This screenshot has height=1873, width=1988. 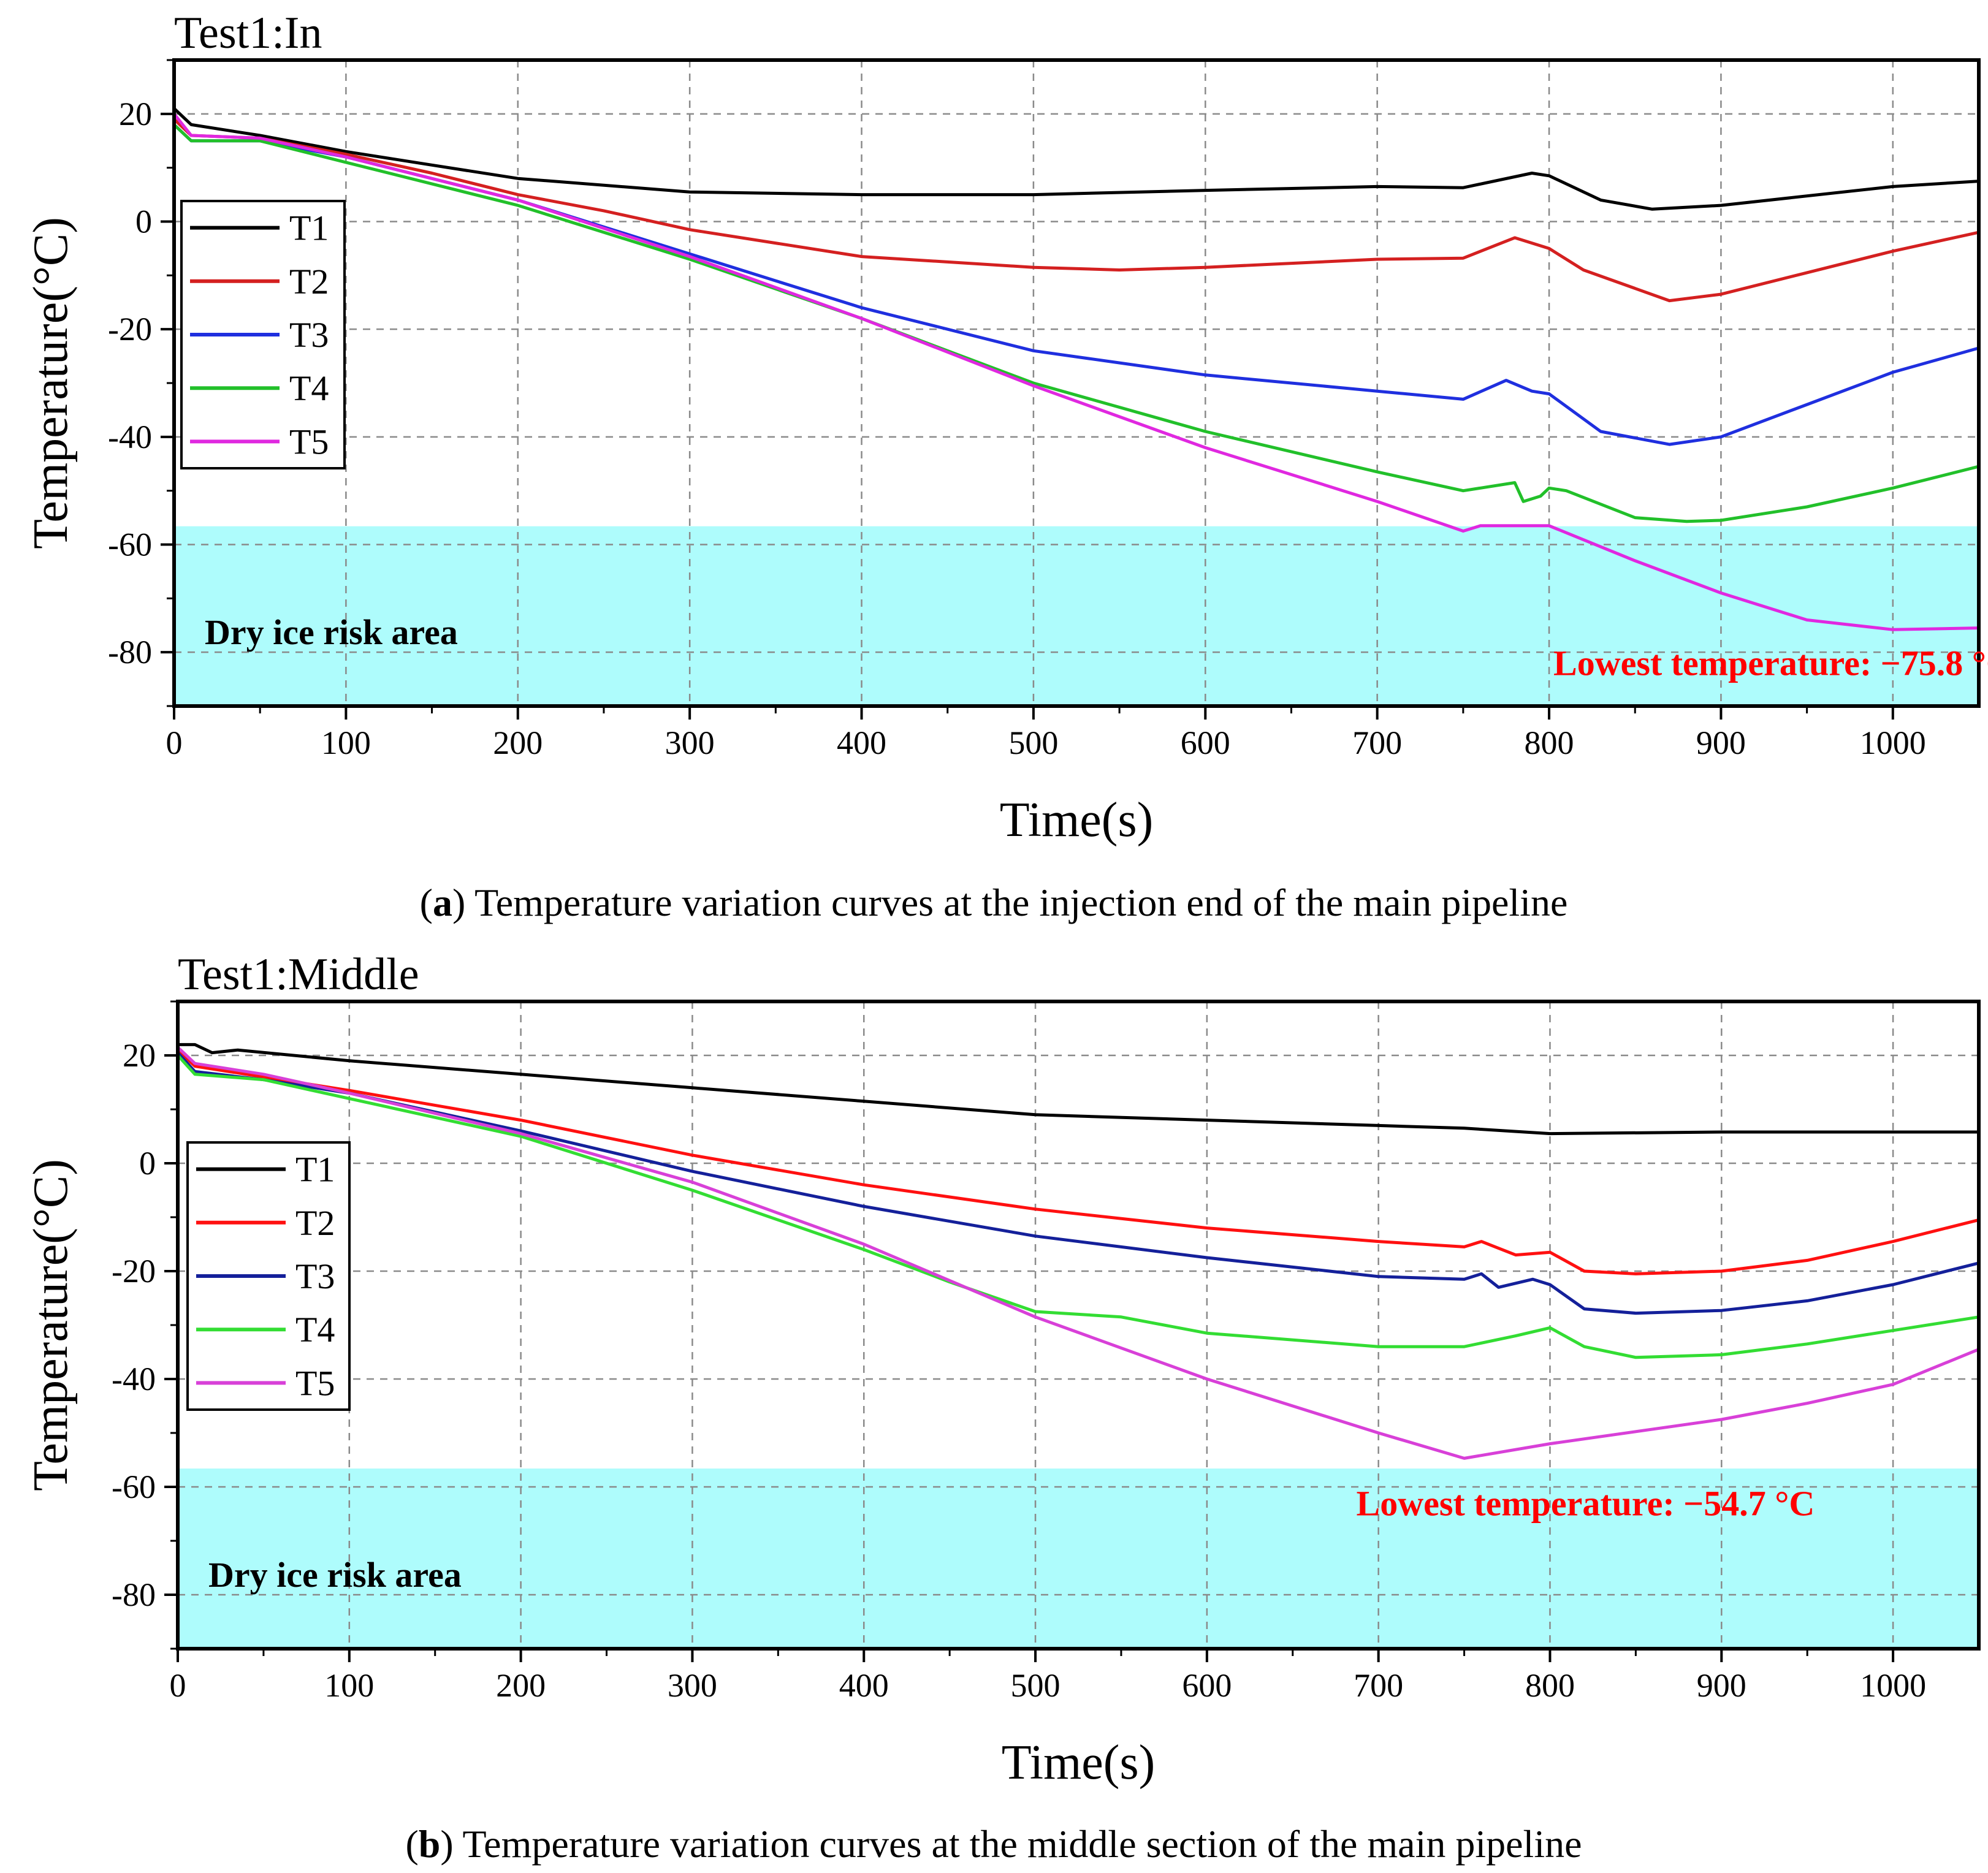 I want to click on panel-a-lowest-temperature-annotation: Lowest temperature: −75.8 °C, so click(x=1770, y=663).